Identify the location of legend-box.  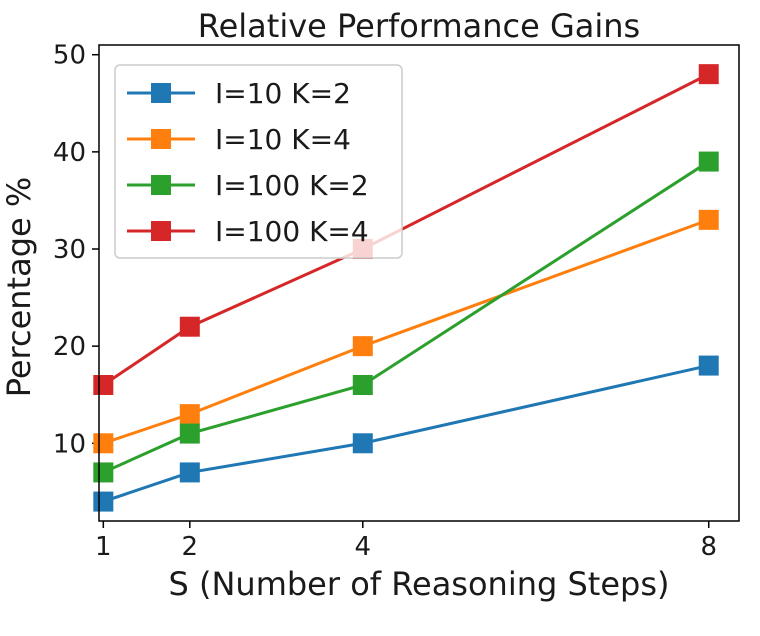
(258, 161).